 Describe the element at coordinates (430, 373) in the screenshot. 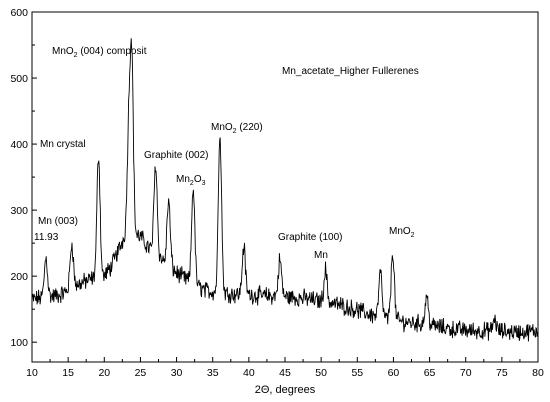

I see `x-tick-label: 65` at that location.